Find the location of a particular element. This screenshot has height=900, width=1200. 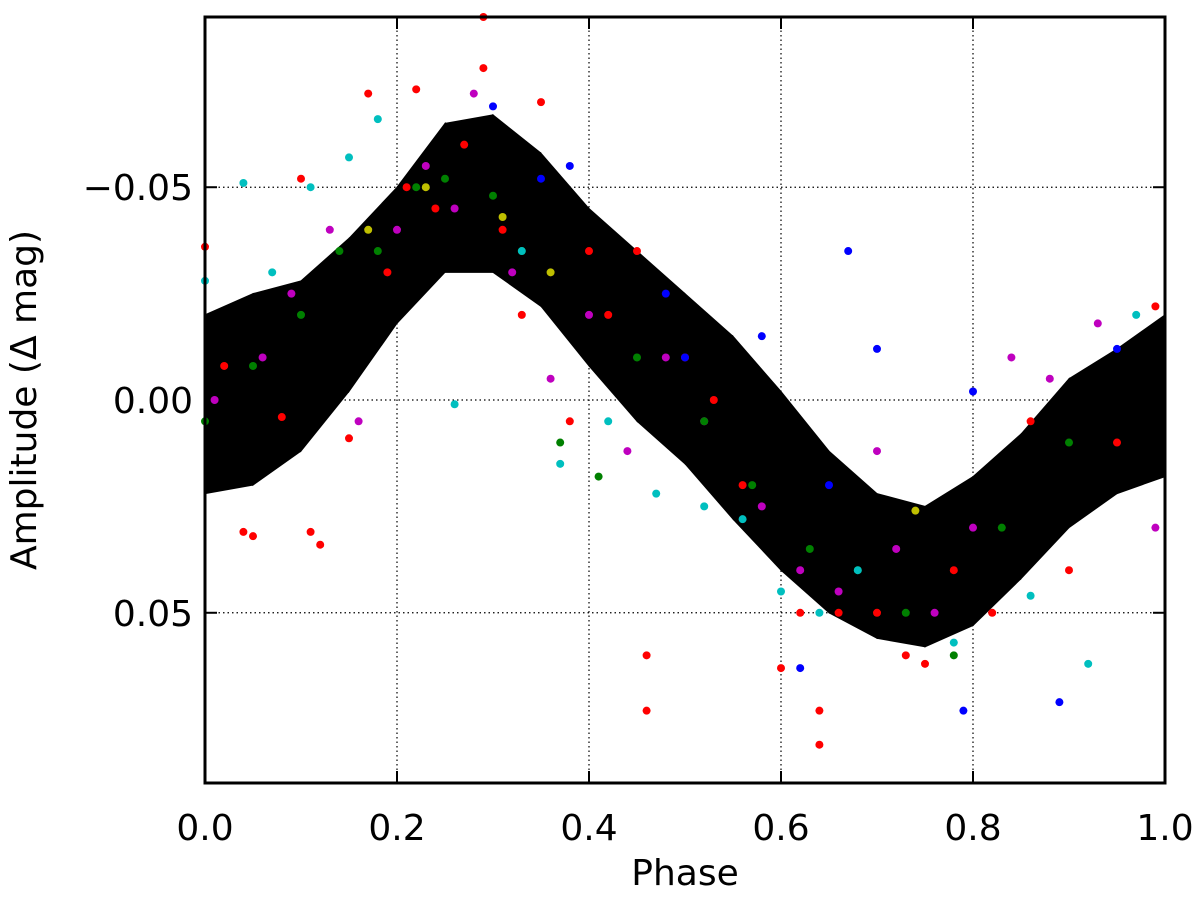

y-axis-label: Amplitude (Δ mag) is located at coordinates (24, 400).